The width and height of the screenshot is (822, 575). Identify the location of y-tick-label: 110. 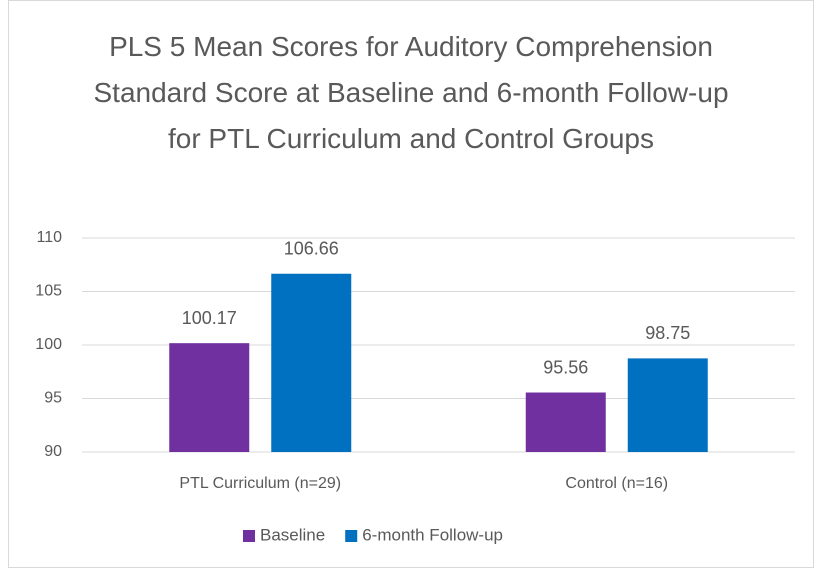
(49, 237).